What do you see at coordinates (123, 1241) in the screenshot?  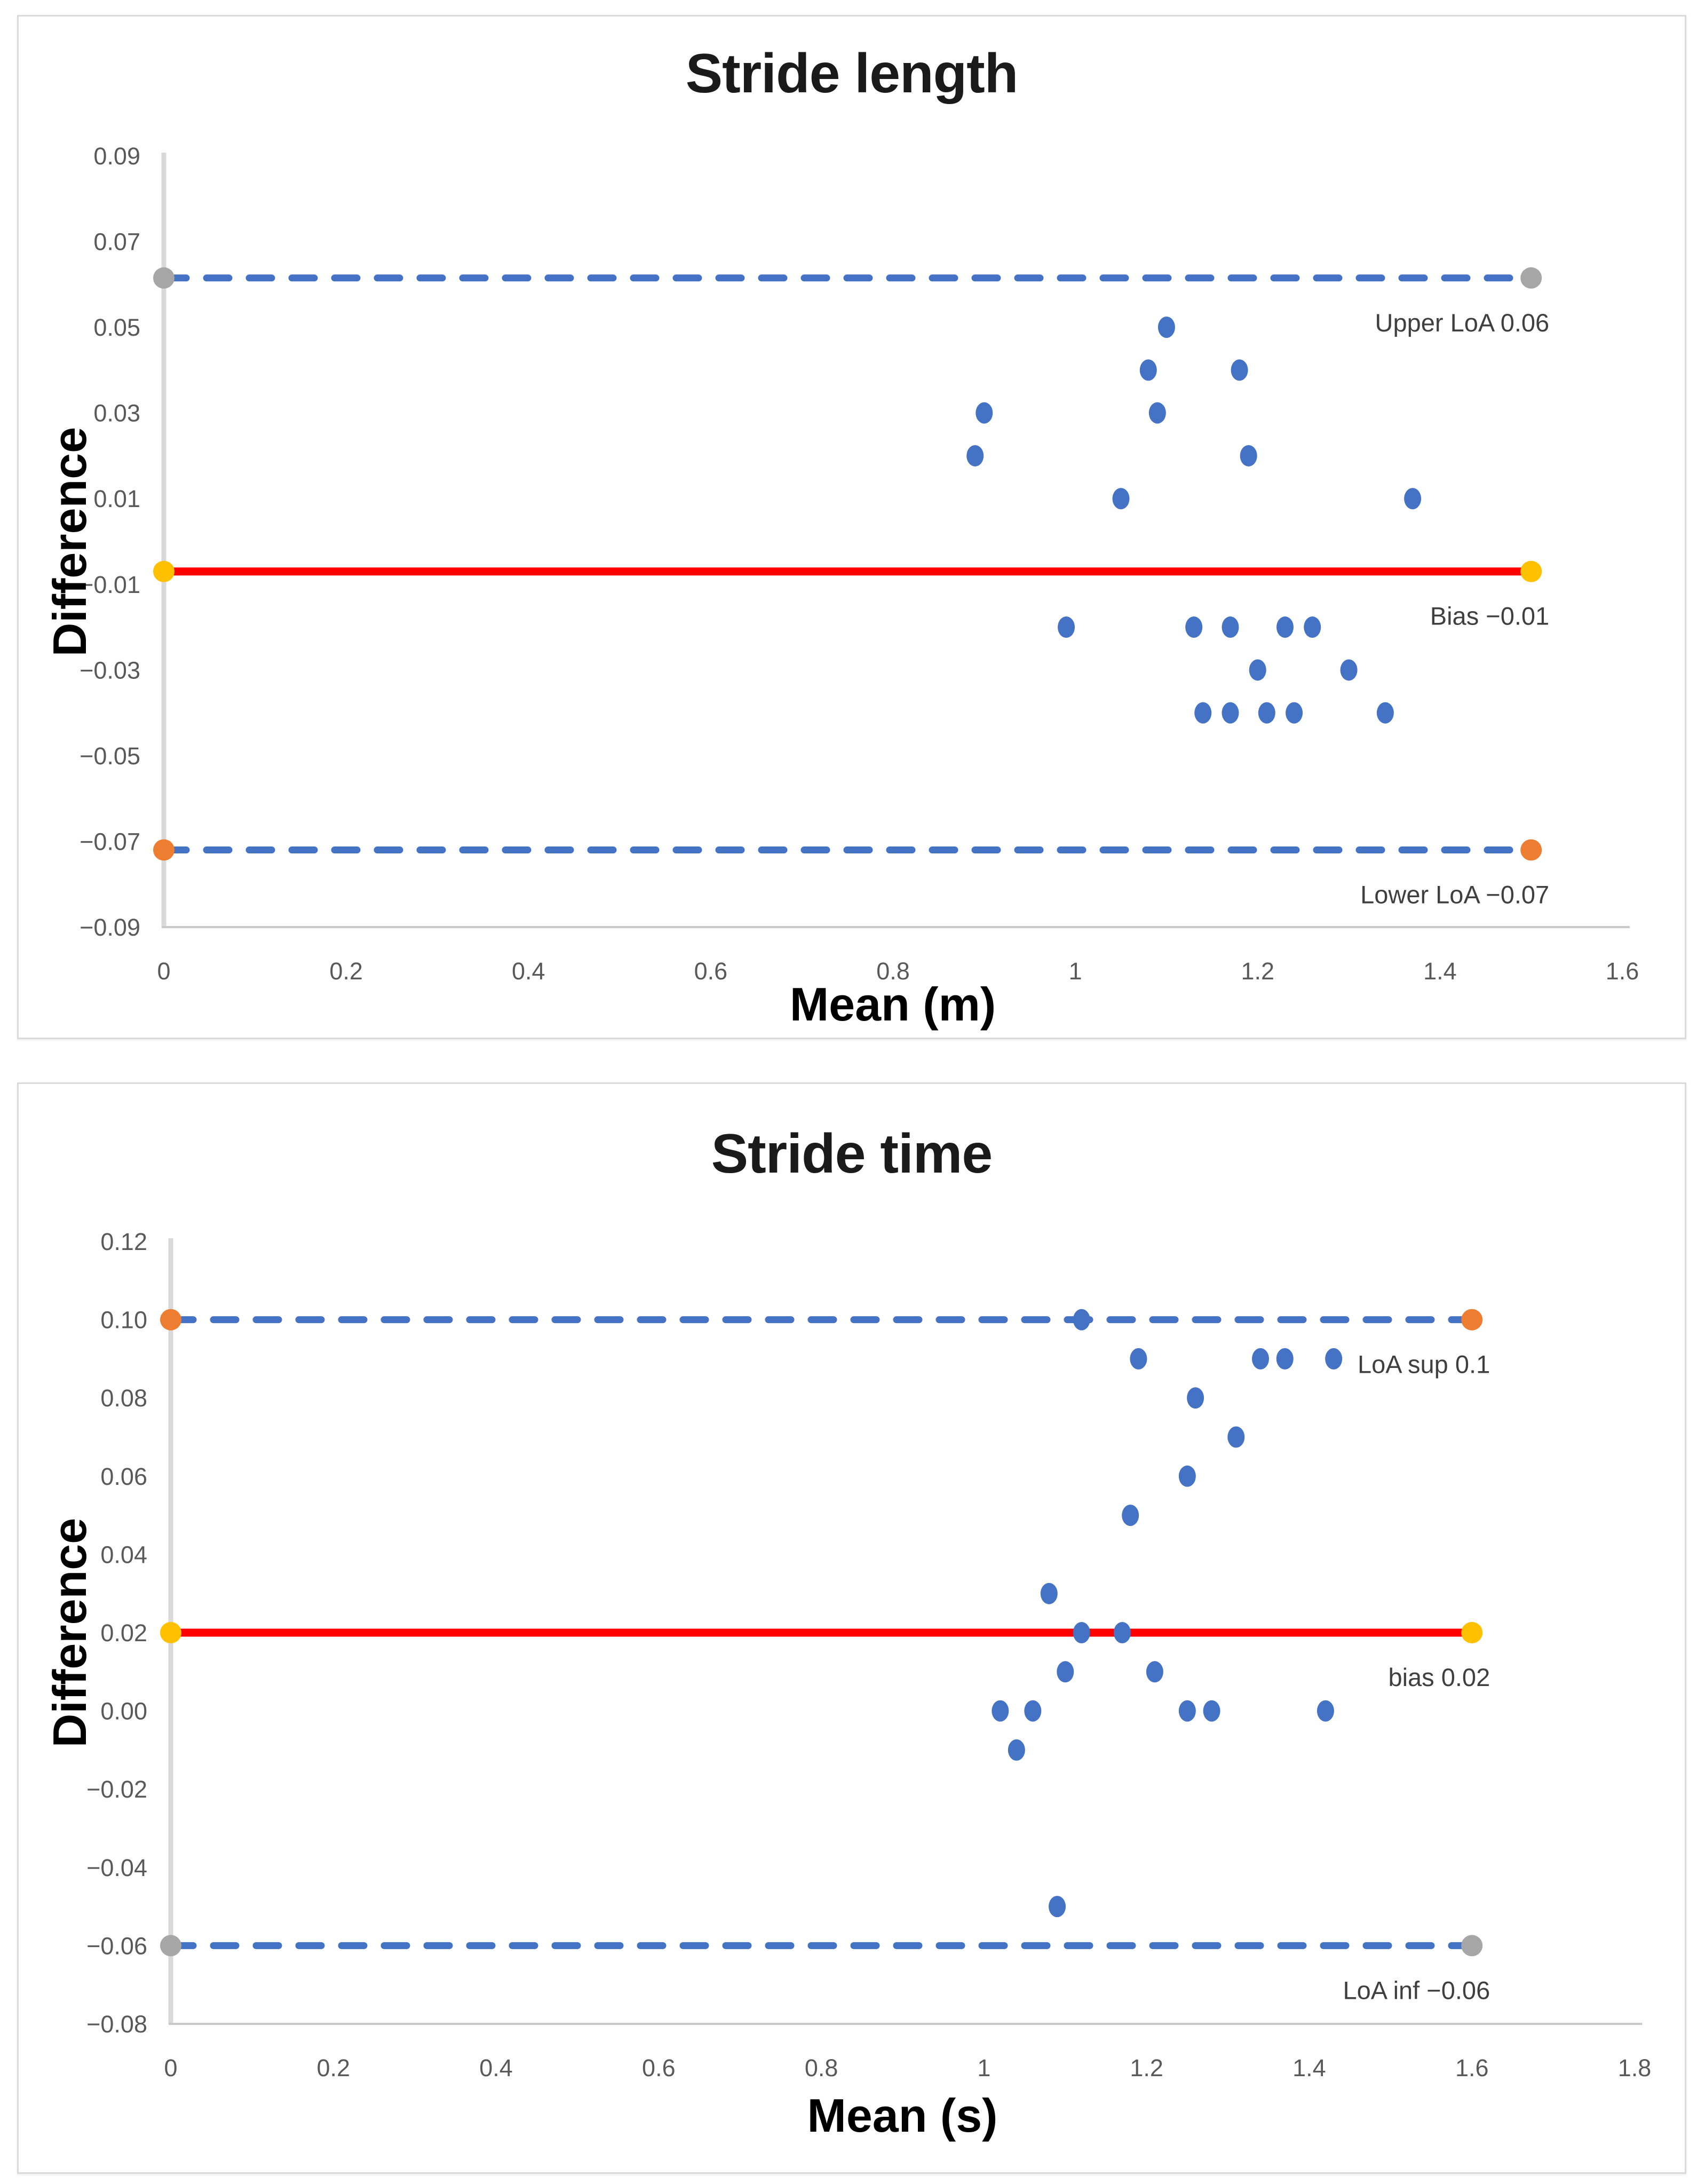 I see `y-tick-label: 0.12` at bounding box center [123, 1241].